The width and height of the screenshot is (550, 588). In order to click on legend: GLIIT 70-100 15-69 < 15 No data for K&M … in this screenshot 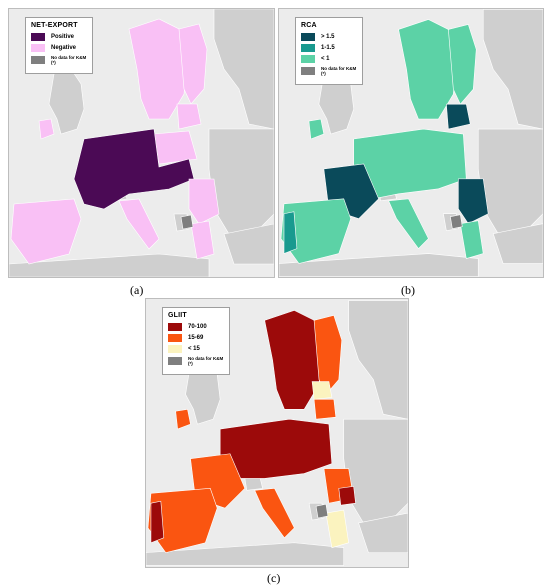, I will do `click(196, 341)`.